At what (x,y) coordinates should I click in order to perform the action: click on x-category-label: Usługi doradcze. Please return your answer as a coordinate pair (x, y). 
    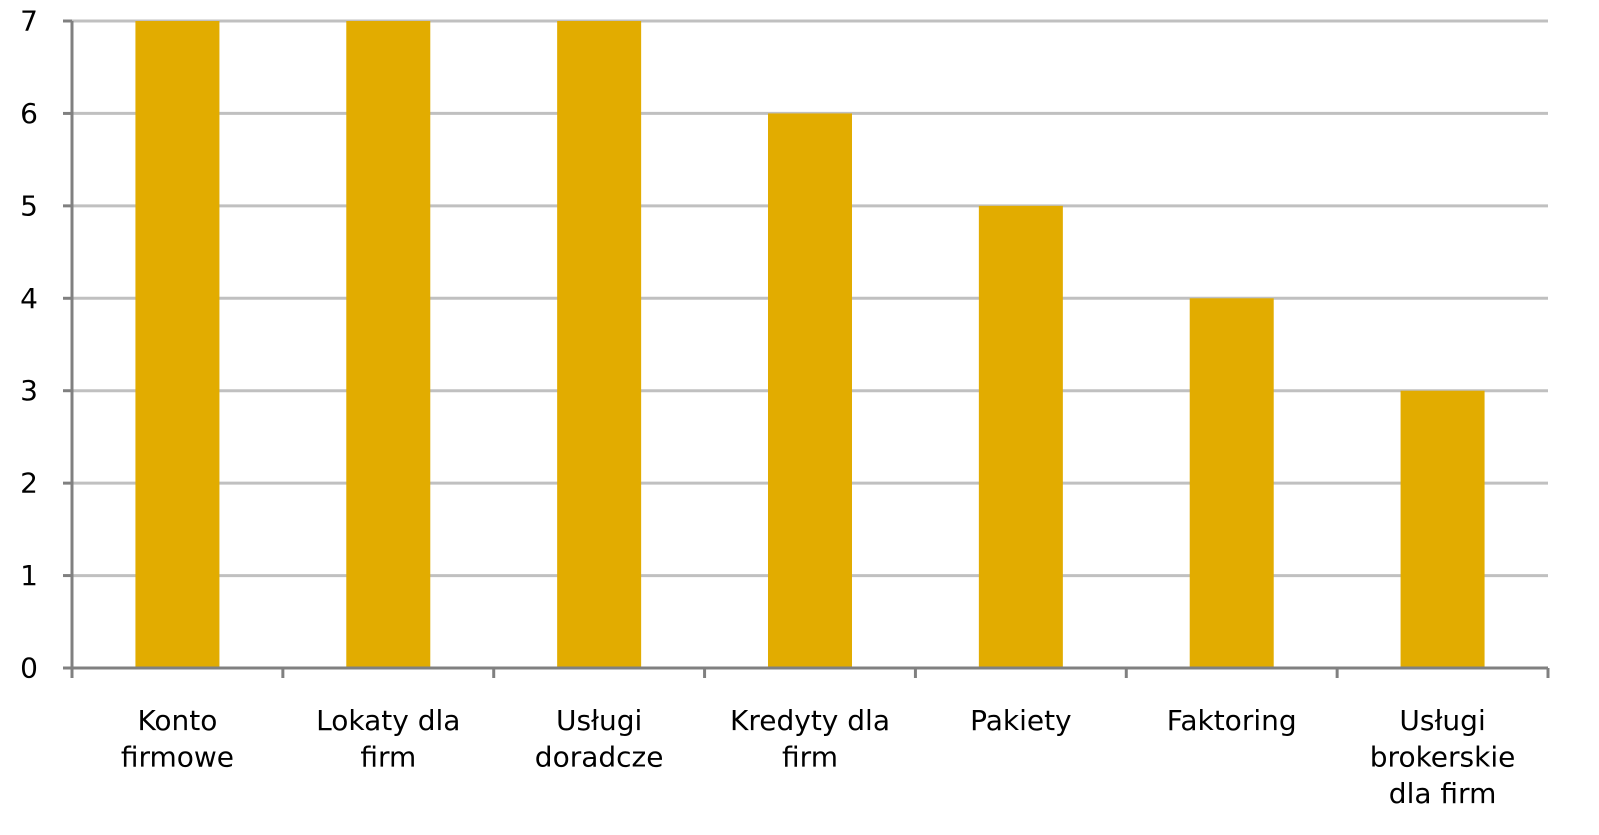
    Looking at the image, I should click on (599, 739).